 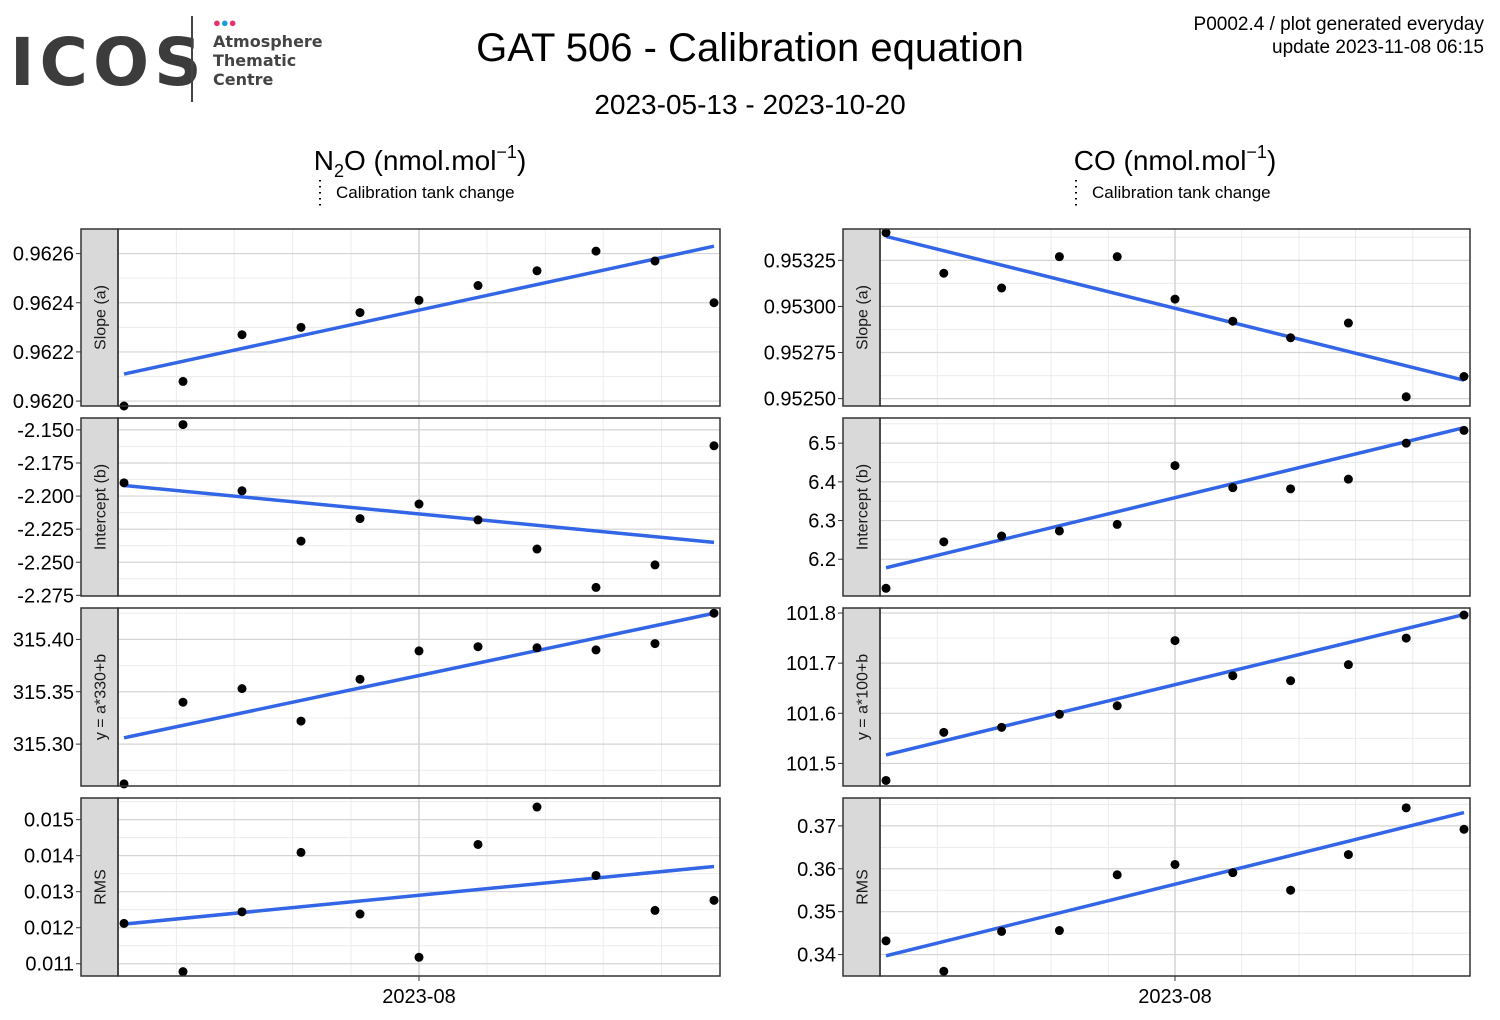 What do you see at coordinates (822, 483) in the screenshot?
I see `y-tick-label: 6.4` at bounding box center [822, 483].